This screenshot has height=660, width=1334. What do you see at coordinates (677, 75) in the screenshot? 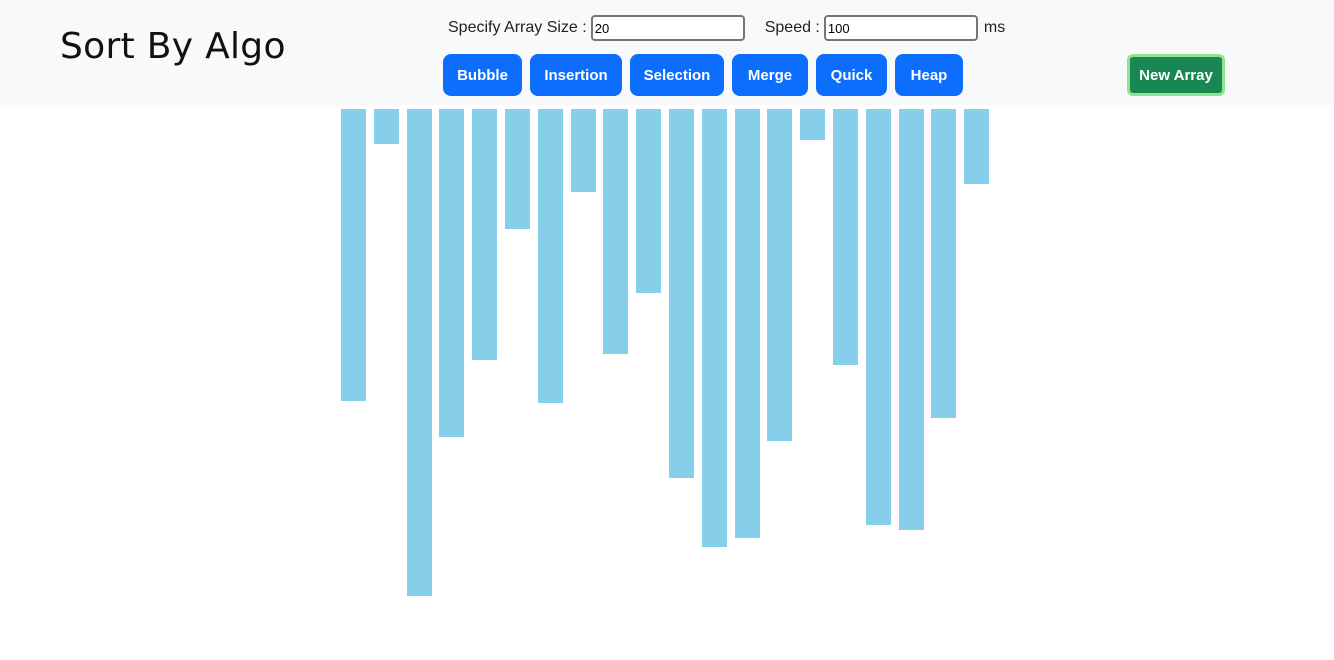
I see `selection-sort-button: Selection` at bounding box center [677, 75].